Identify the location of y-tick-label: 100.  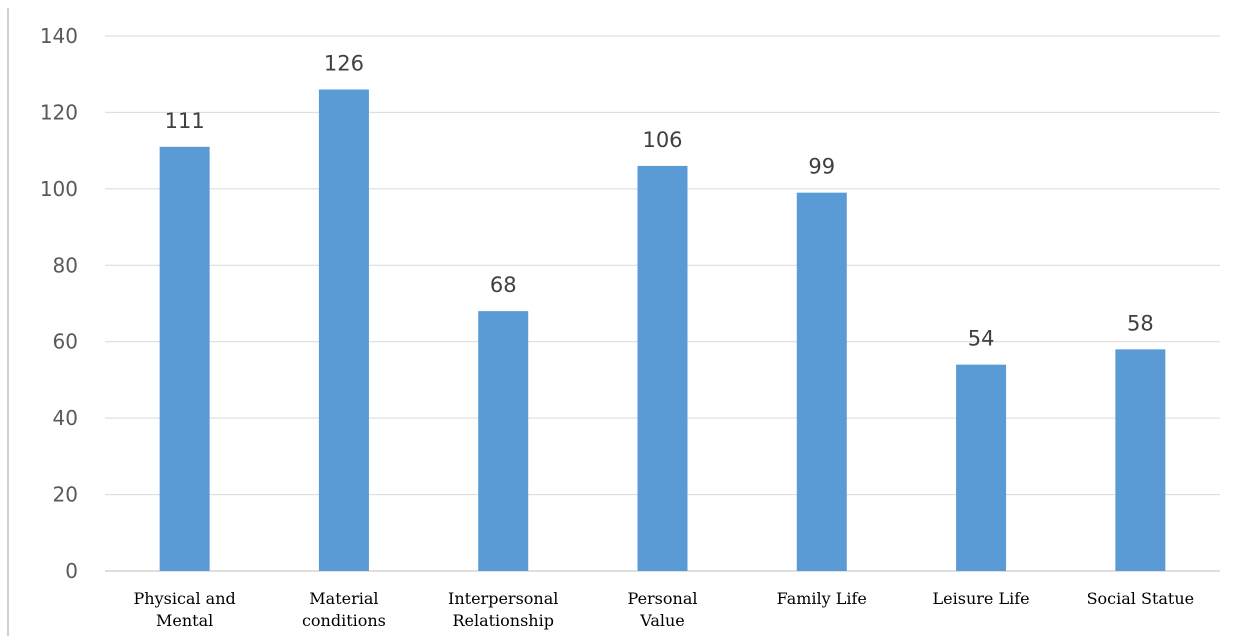
(59, 189).